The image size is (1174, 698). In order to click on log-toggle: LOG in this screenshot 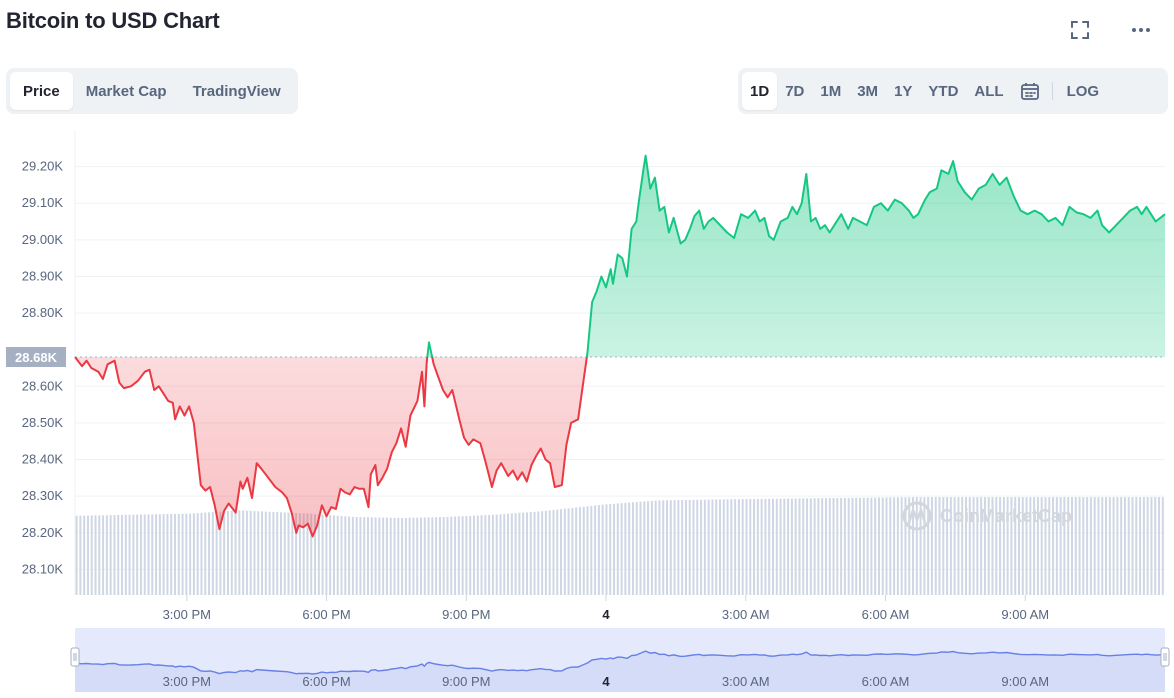, I will do `click(1083, 91)`.